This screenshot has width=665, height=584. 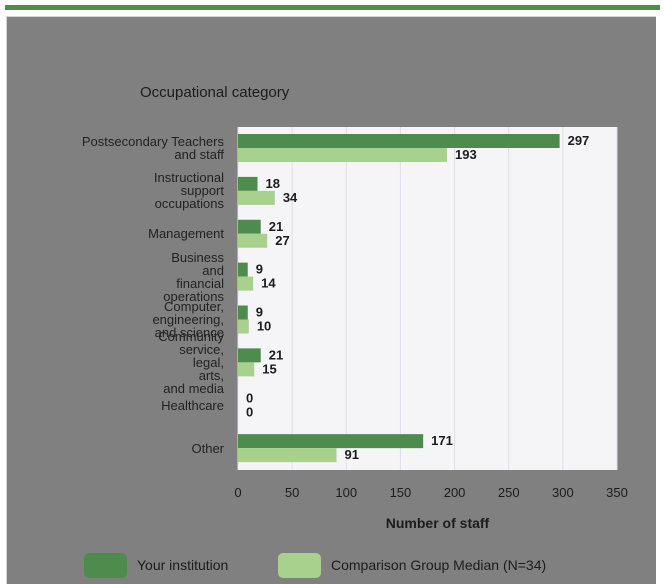 What do you see at coordinates (272, 183) in the screenshot?
I see `bar-value-label: 18` at bounding box center [272, 183].